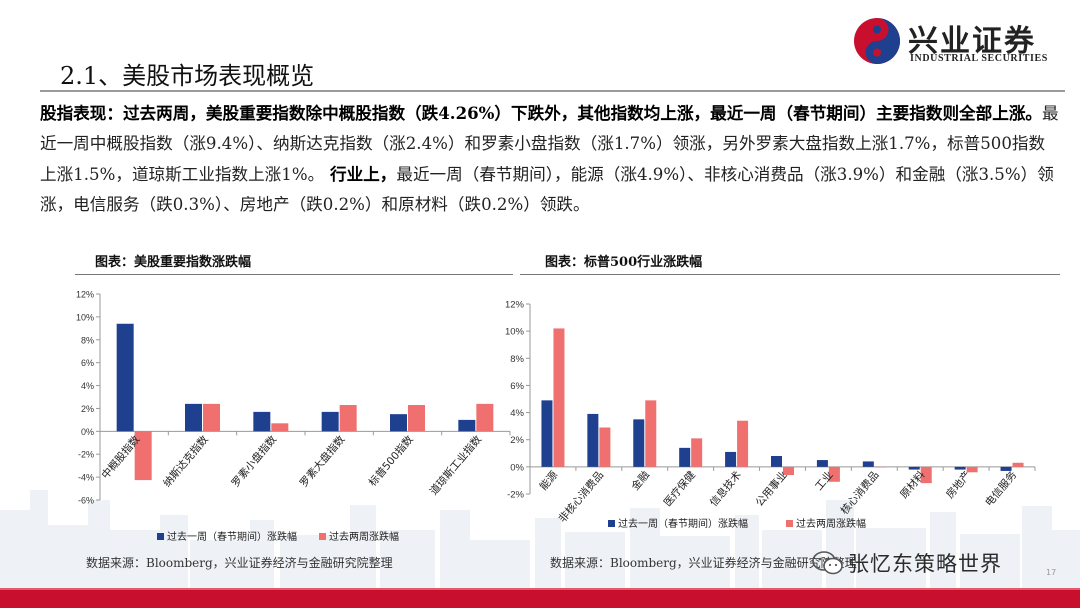 The width and height of the screenshot is (1080, 608). Describe the element at coordinates (173, 262) in the screenshot. I see `chart1-title: 图表：美股重要指数涨跌幅` at that location.